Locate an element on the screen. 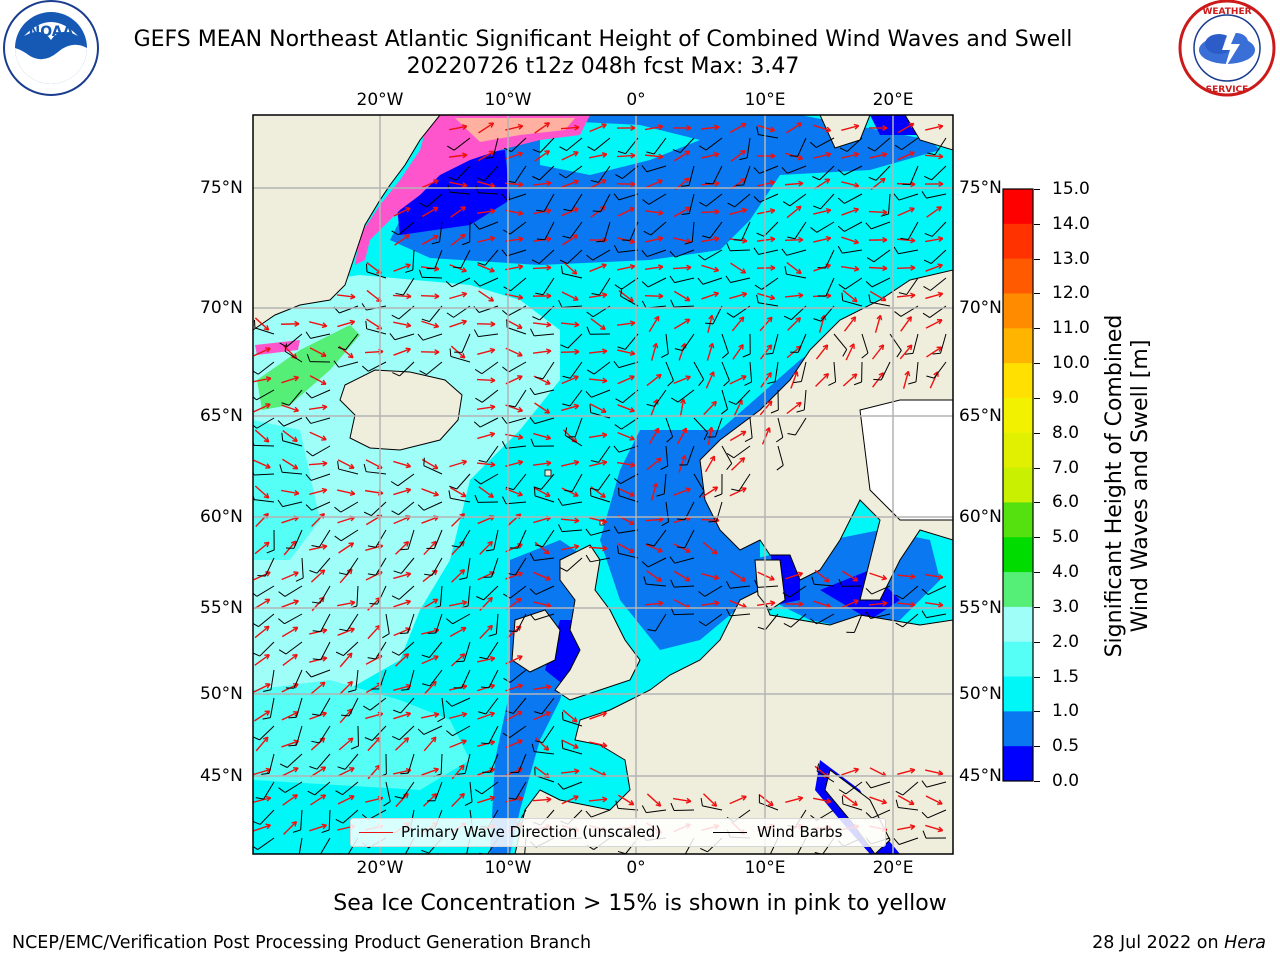 The width and height of the screenshot is (1280, 960). colorbar-tick-label: 0.0 is located at coordinates (1066, 781).